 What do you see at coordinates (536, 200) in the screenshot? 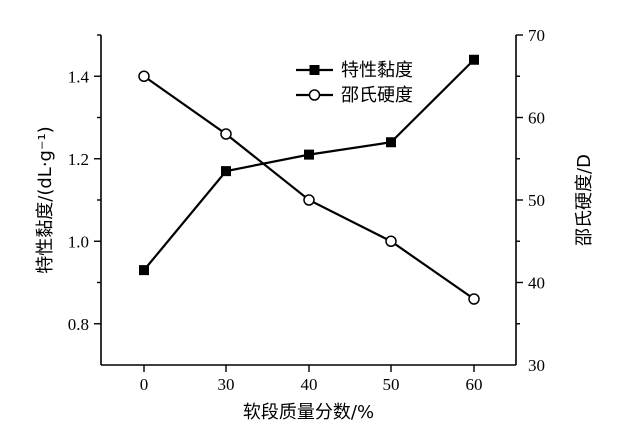
I see `right-y-tick-label: 50` at bounding box center [536, 200].